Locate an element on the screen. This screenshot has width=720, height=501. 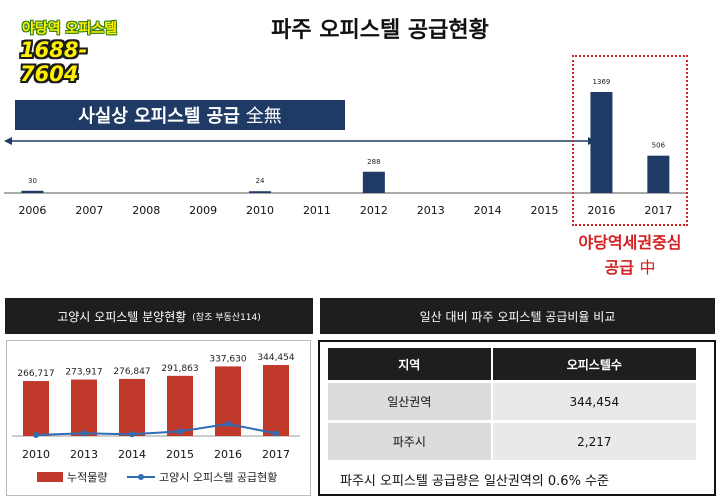
data-label: 344,454 is located at coordinates (275, 358).